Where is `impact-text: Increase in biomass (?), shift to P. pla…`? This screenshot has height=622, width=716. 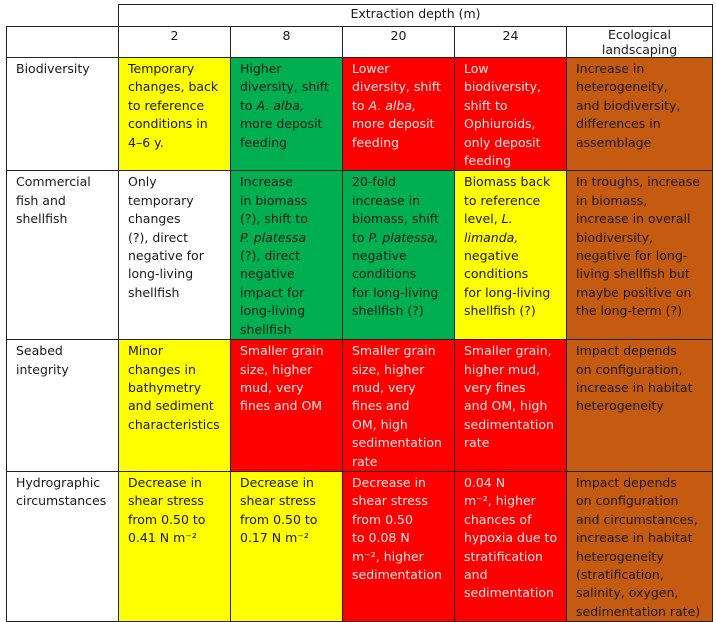 impact-text: Increase in biomass (?), shift to P. pla… is located at coordinates (289, 255).